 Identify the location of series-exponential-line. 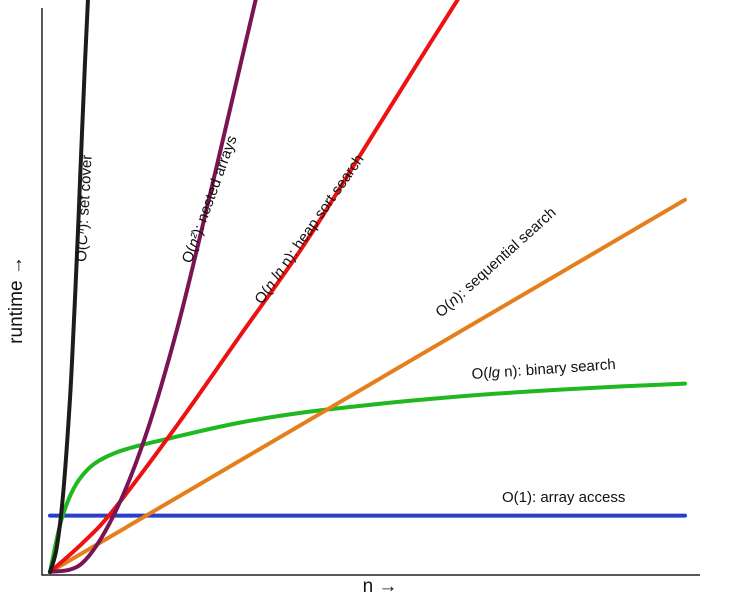
(69, 287).